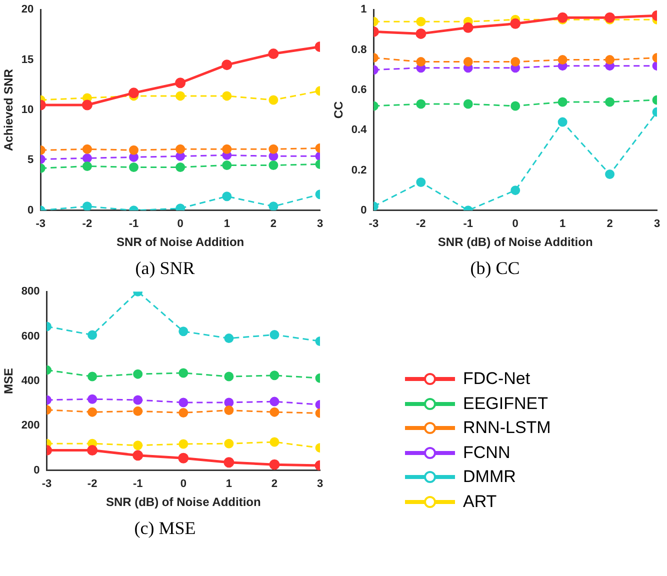 This screenshot has height=576, width=667. What do you see at coordinates (507, 428) in the screenshot?
I see `legend-label: RNN-LSTM` at bounding box center [507, 428].